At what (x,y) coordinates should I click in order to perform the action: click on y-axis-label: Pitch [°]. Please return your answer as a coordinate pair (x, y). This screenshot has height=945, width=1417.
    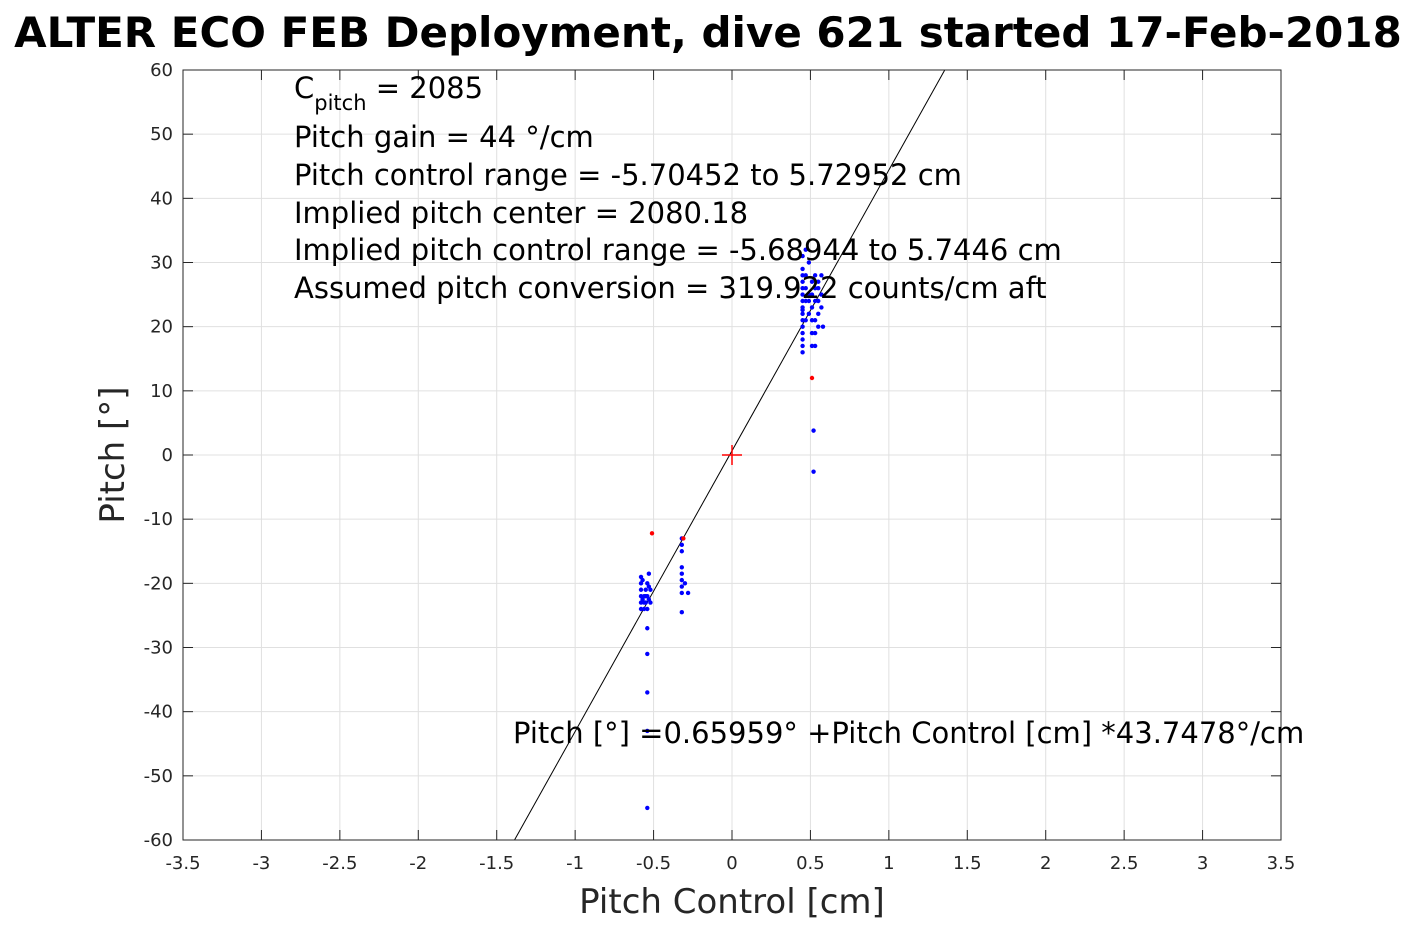
    Looking at the image, I should click on (113, 454).